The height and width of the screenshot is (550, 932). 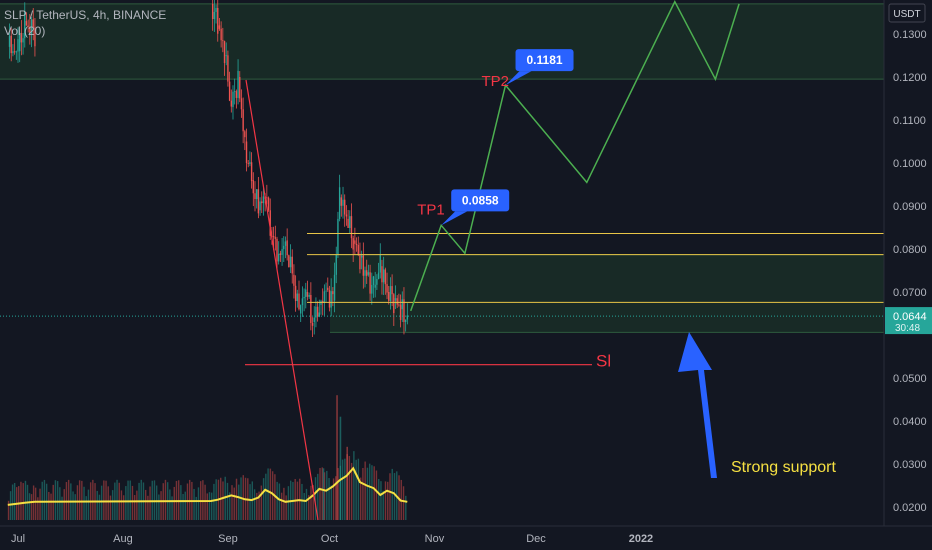 I want to click on price-tick: 0.0700, so click(x=910, y=293).